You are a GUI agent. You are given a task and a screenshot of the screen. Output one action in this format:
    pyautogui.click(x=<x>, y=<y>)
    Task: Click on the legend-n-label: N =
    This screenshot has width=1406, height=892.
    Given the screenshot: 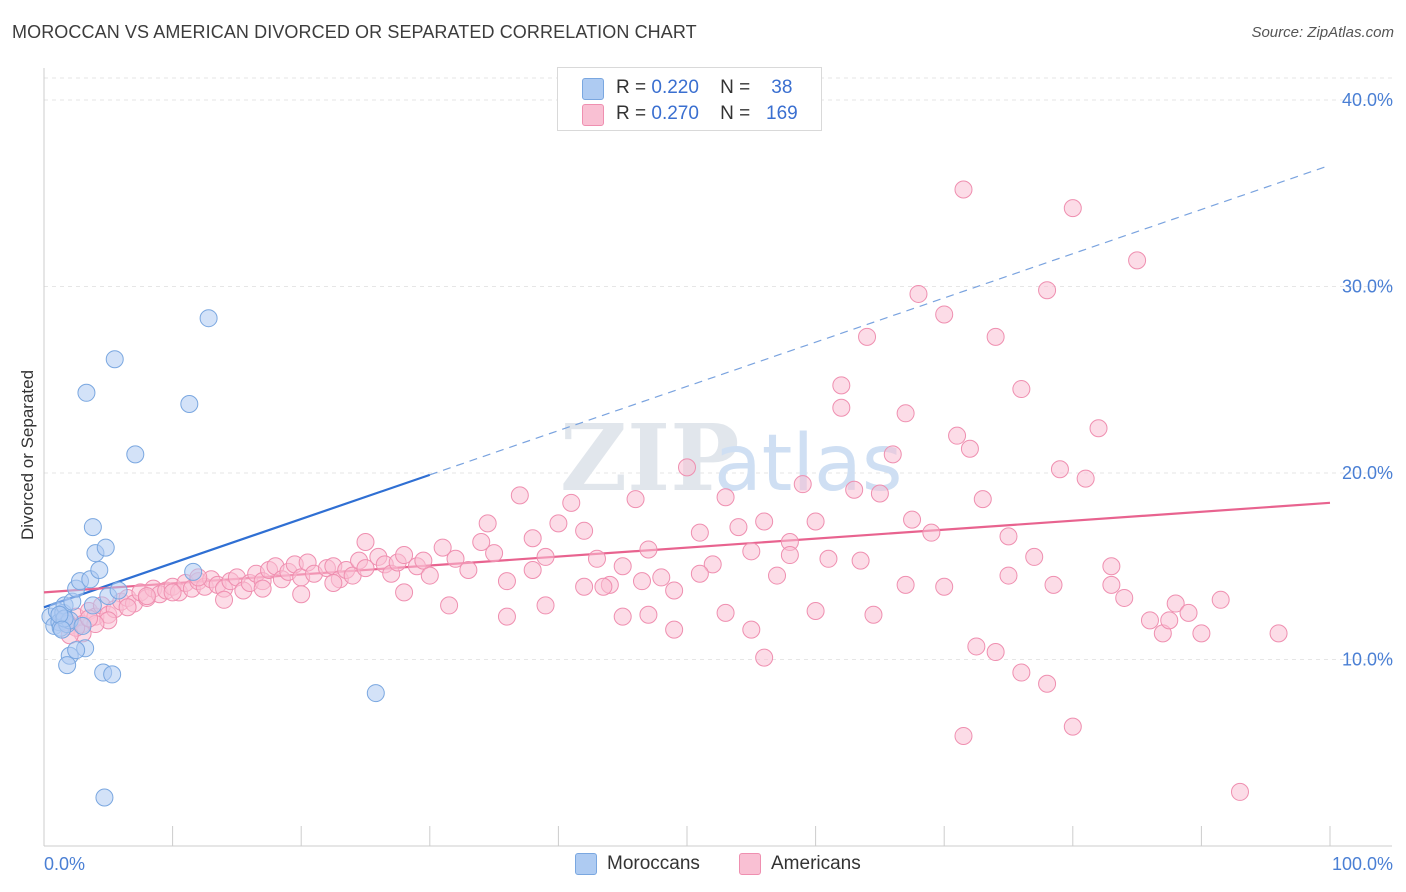 What is the action you would take?
    pyautogui.click(x=735, y=113)
    